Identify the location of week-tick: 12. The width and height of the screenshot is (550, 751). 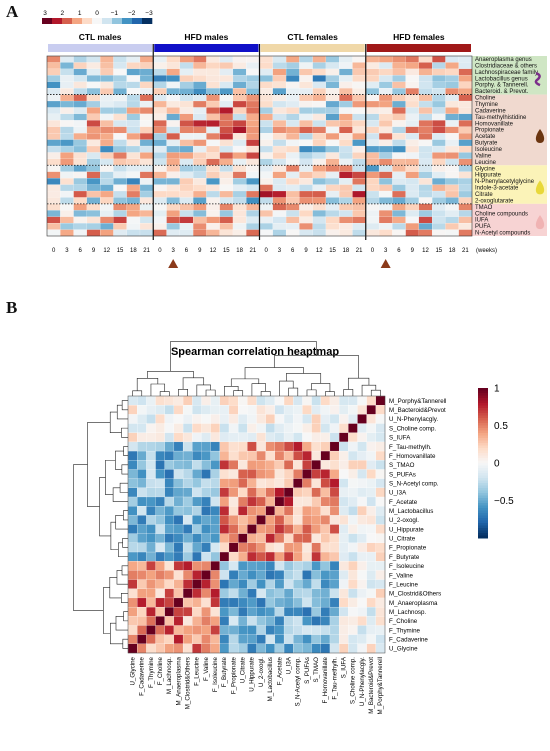
(106, 251).